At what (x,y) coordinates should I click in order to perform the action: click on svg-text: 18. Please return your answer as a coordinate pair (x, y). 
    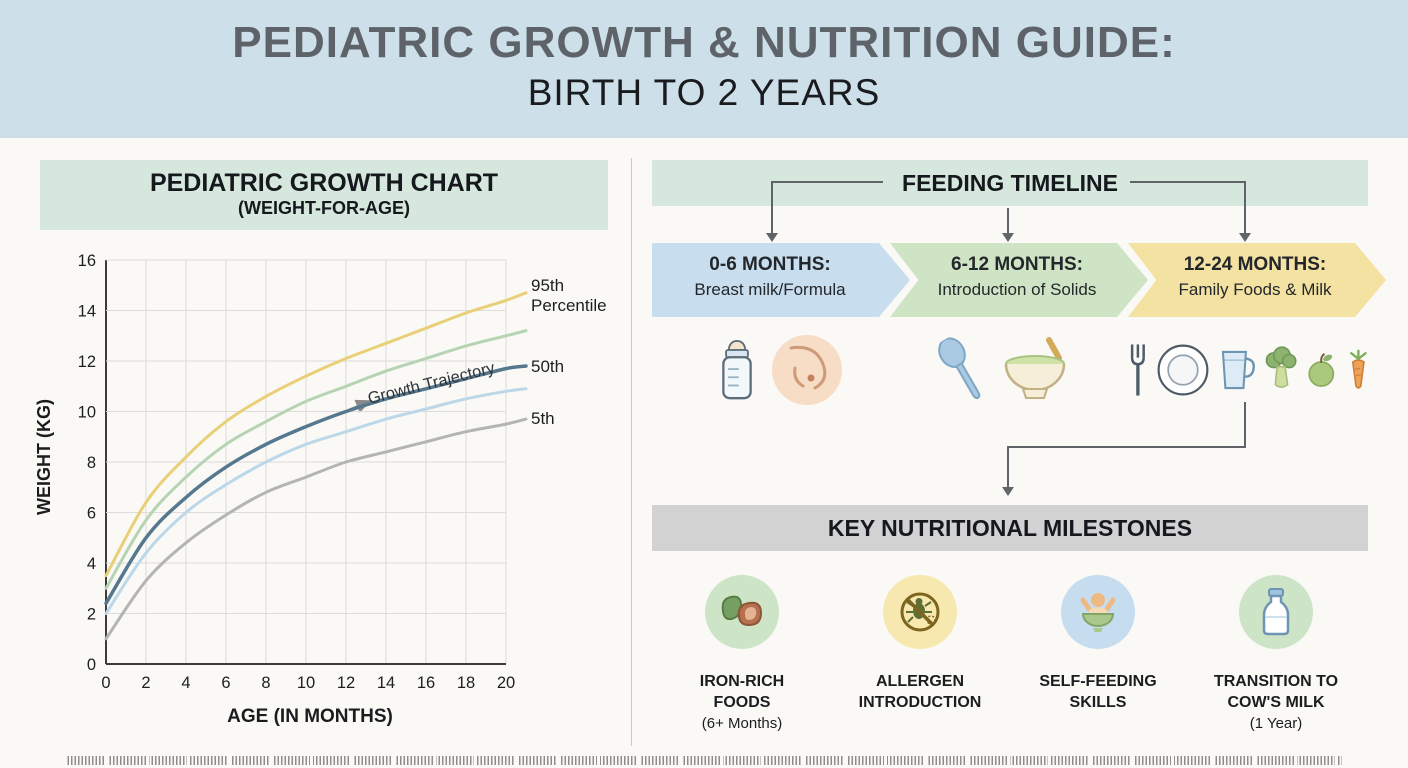
    Looking at the image, I should click on (466, 683).